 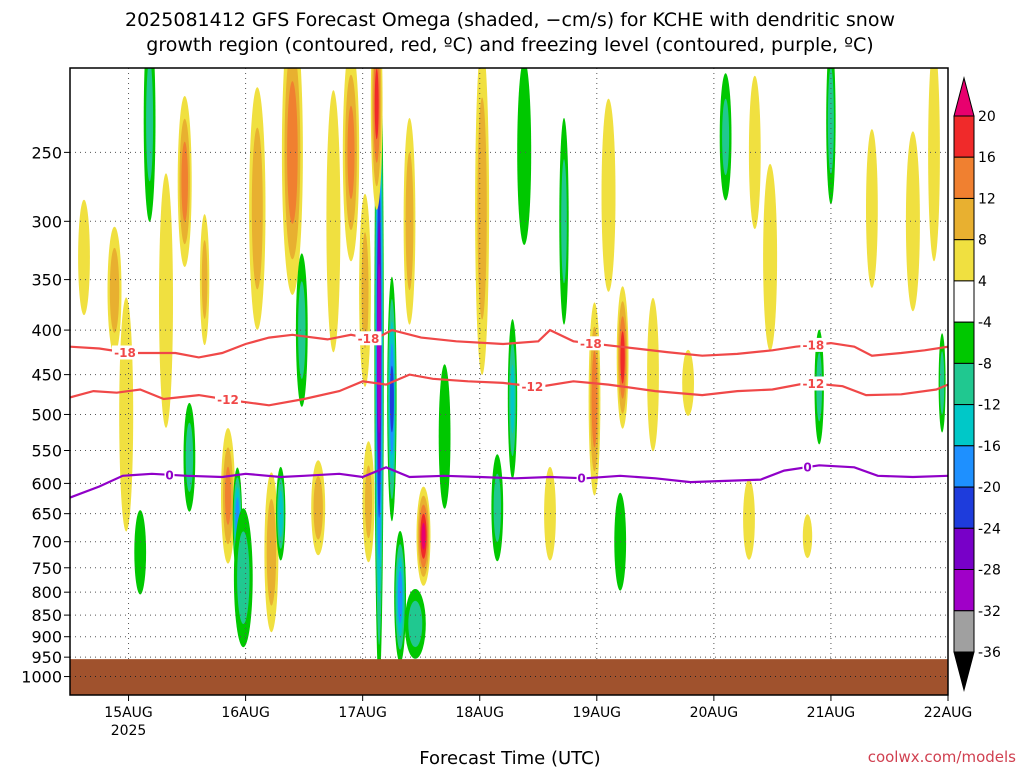 I want to click on xtick-label-20AUG: 20AUG, so click(x=714, y=713).